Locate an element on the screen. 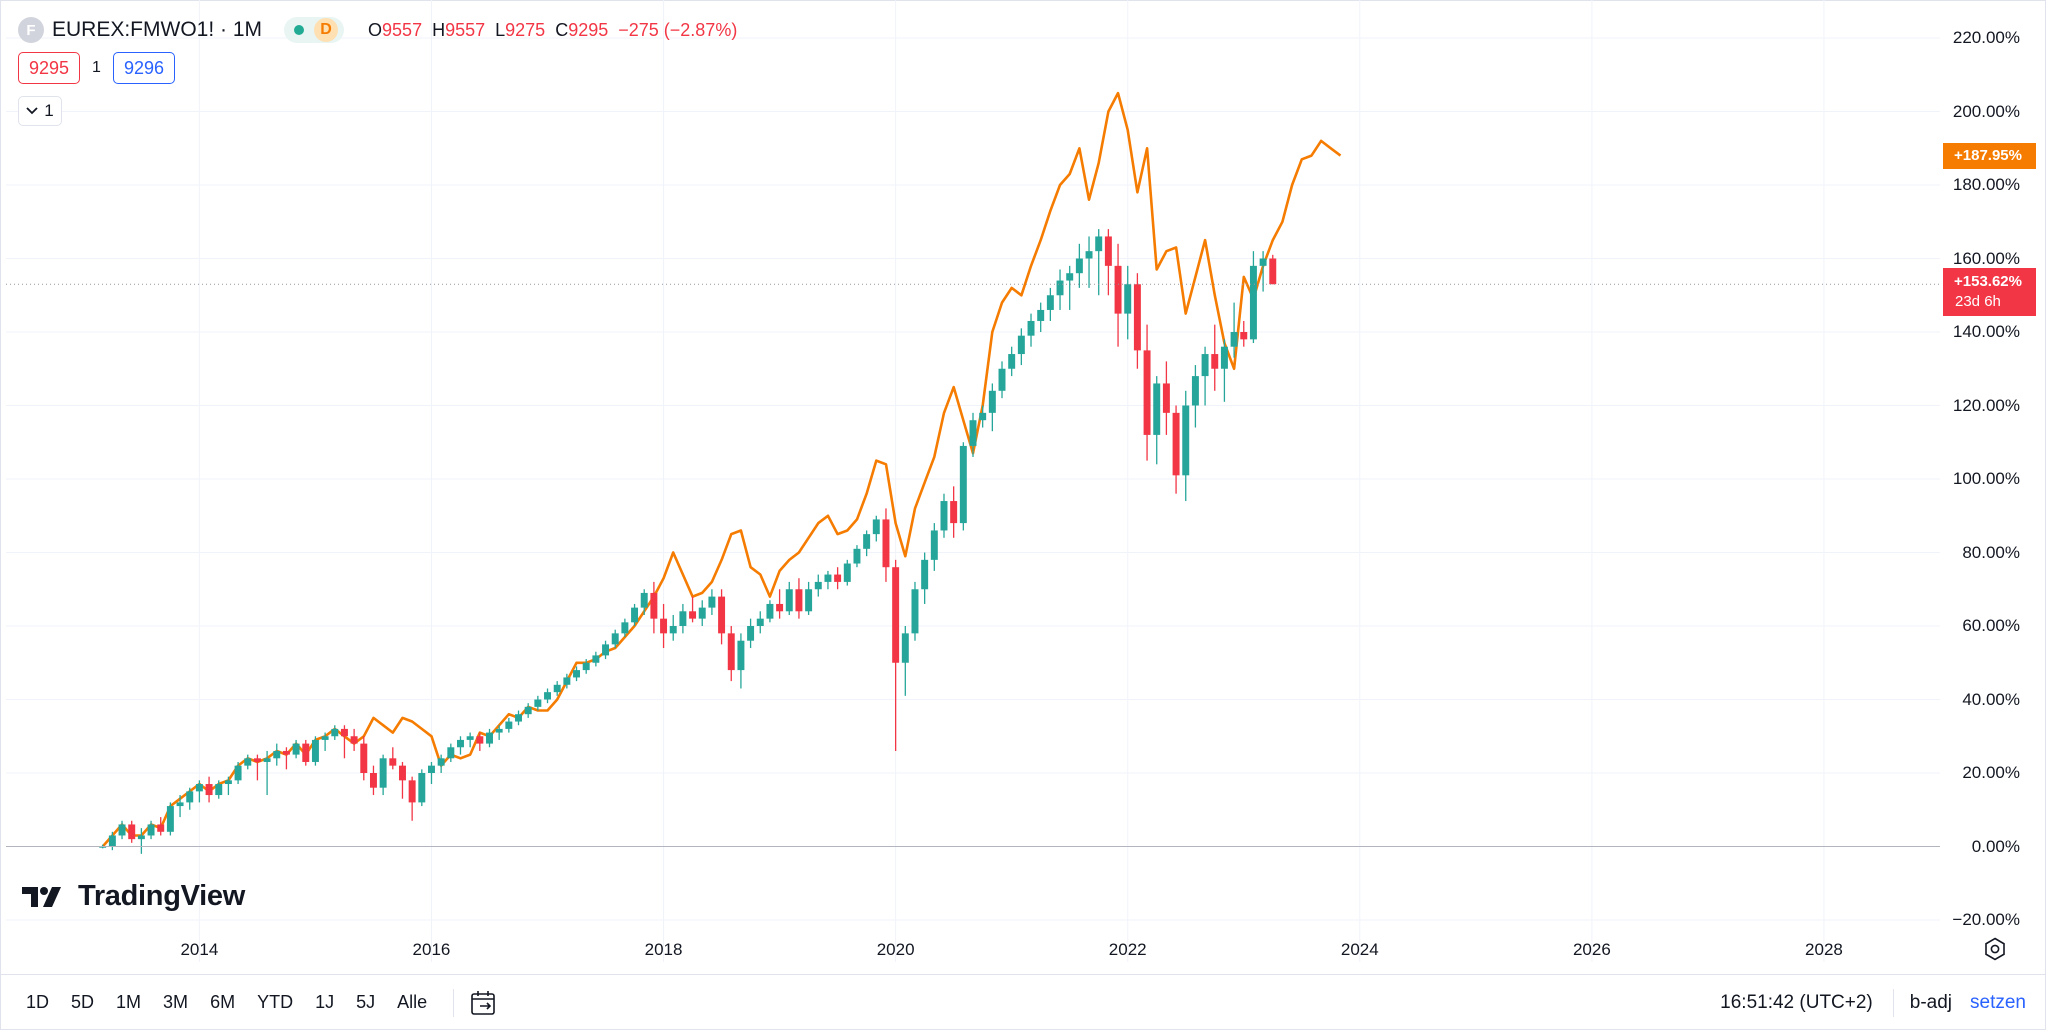  indicators-toggle-button: 1 is located at coordinates (40, 111).